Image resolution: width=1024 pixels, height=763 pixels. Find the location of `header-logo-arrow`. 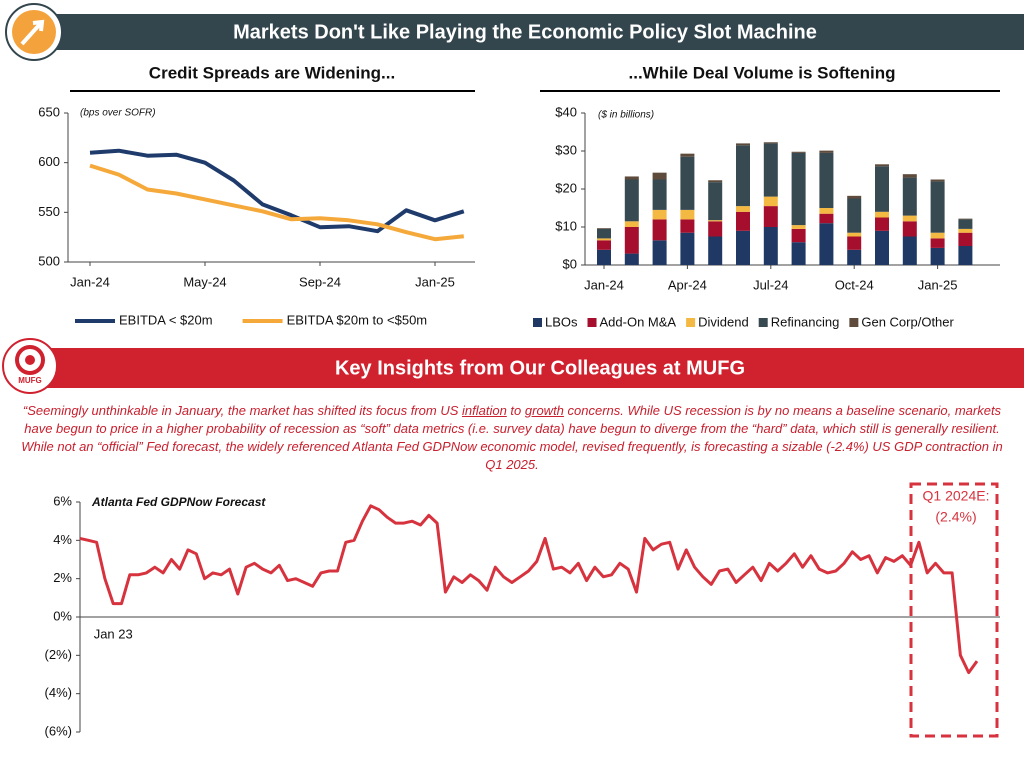

header-logo-arrow is located at coordinates (32, 32).